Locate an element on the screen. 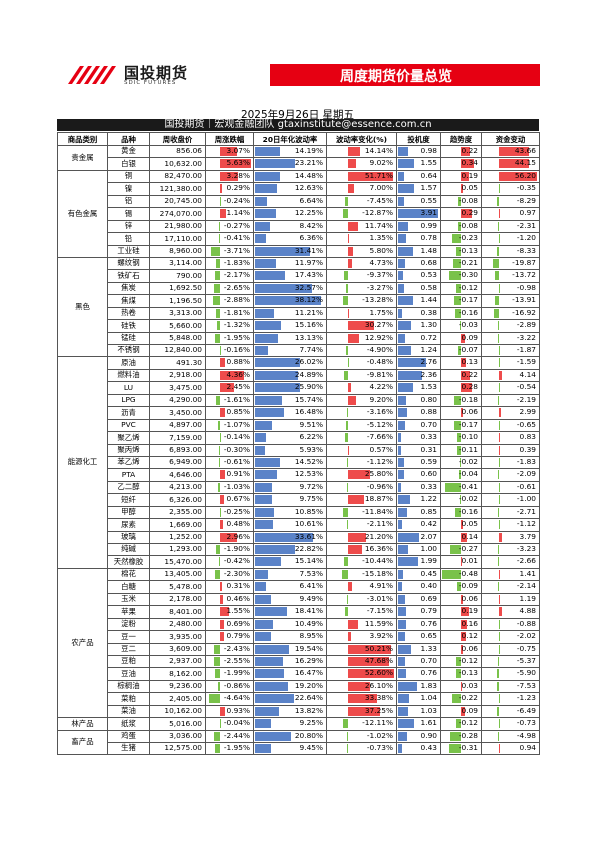 This screenshot has width=595, height=842. vc-cell: -11.84% is located at coordinates (361, 512).